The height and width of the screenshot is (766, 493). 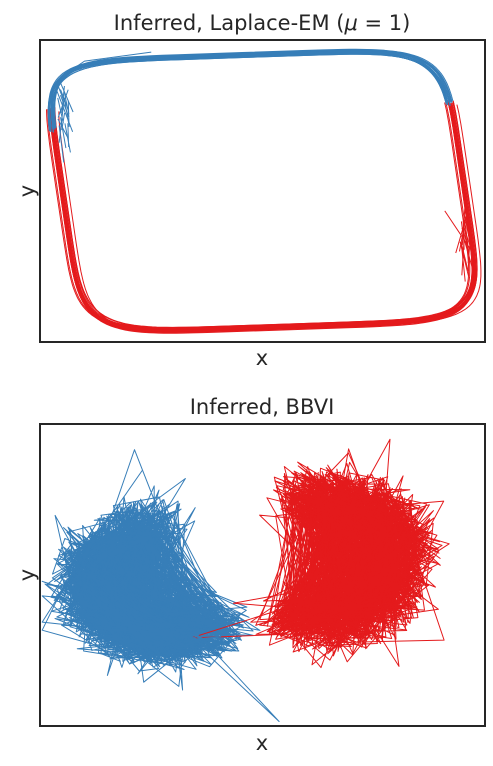 I want to click on red-noisy-trajectory, so click(x=347, y=554).